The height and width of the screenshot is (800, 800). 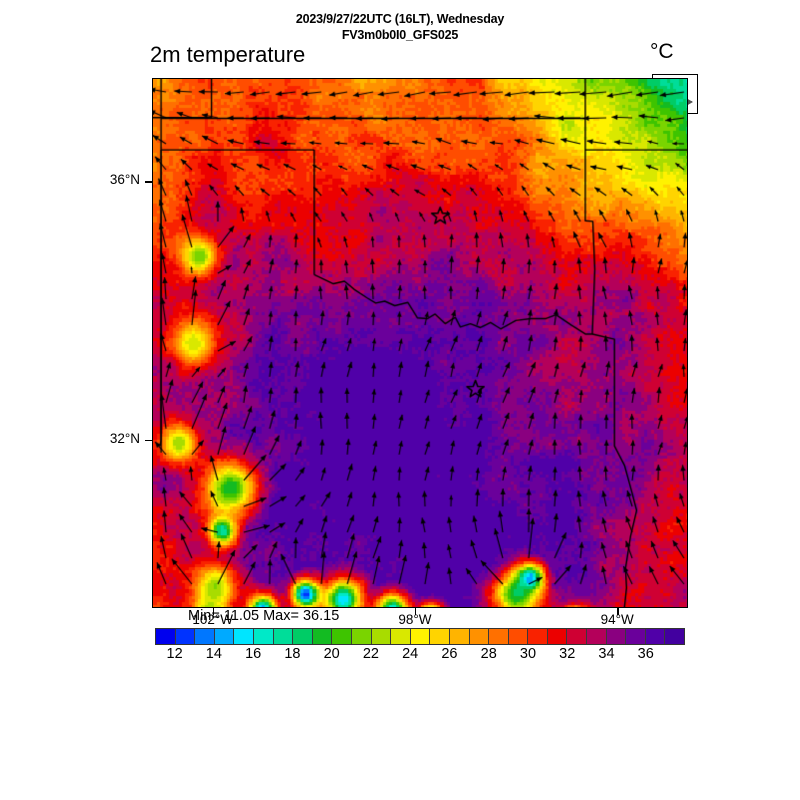 What do you see at coordinates (449, 654) in the screenshot?
I see `colorbar-tick-26: 26` at bounding box center [449, 654].